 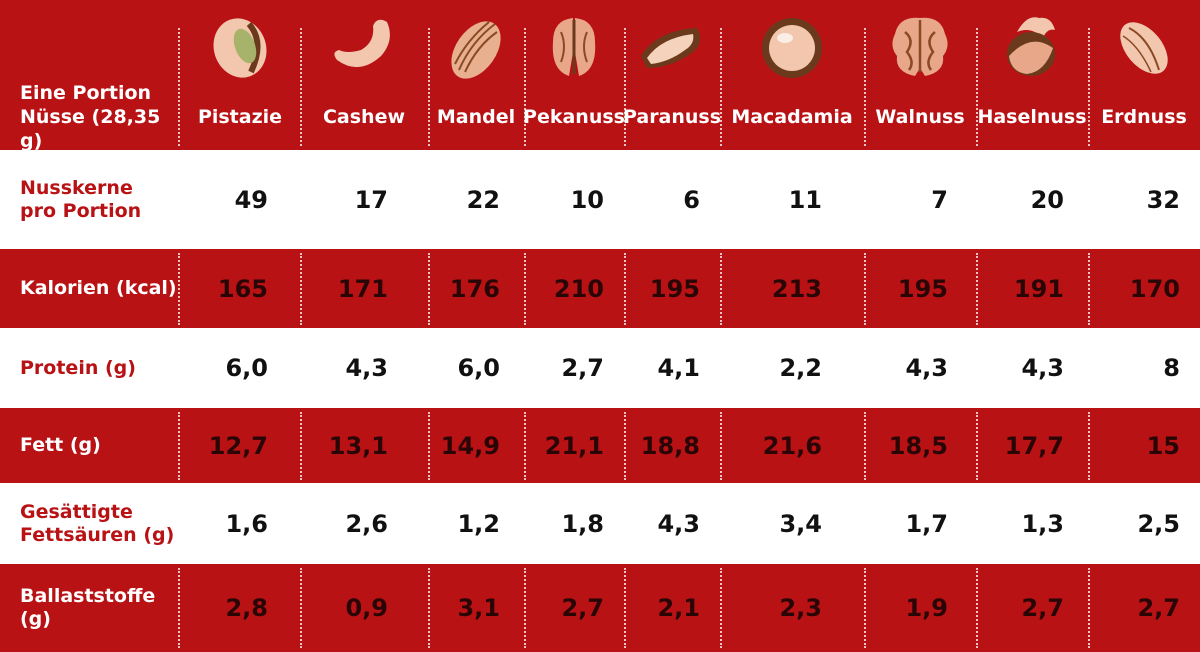 What do you see at coordinates (918, 445) in the screenshot?
I see `value-cell: 18,5` at bounding box center [918, 445].